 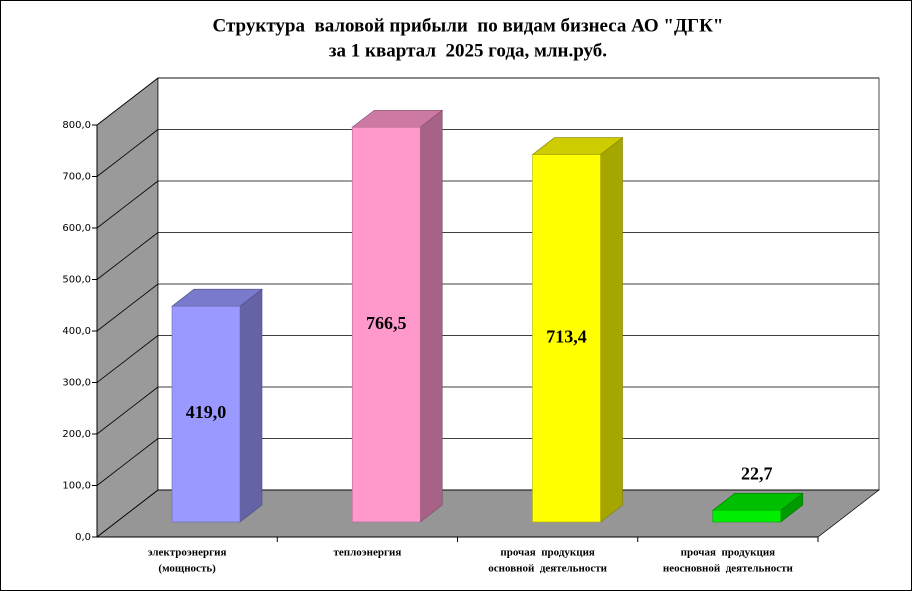 What do you see at coordinates (187, 569) in the screenshot?
I see `x-tick-label: (мощность)` at bounding box center [187, 569].